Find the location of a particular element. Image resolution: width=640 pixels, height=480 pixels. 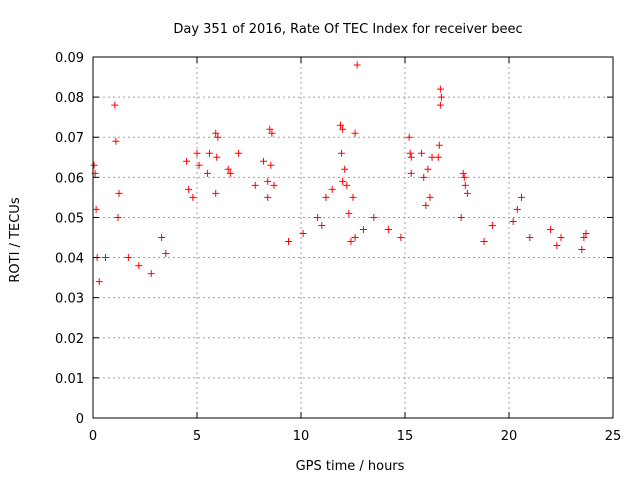

x-tick-label: 25 is located at coordinates (613, 436).